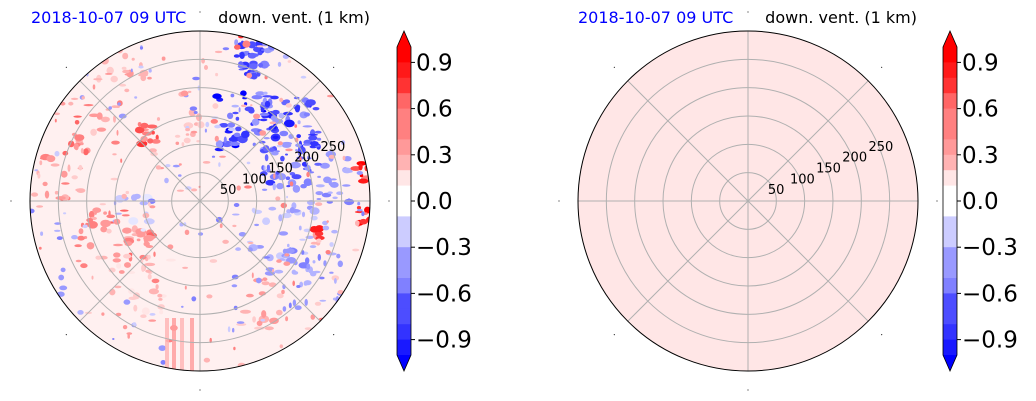  Describe the element at coordinates (980, 202) in the screenshot. I see `colorbar-right-tick-label: 0.0` at that location.